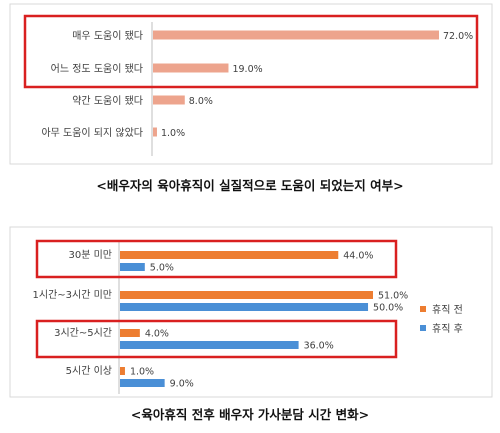 The width and height of the screenshot is (500, 433). What do you see at coordinates (97, 69) in the screenshot?
I see `chart-1-category-label: 어느 정도 도움이 됐다` at bounding box center [97, 69].